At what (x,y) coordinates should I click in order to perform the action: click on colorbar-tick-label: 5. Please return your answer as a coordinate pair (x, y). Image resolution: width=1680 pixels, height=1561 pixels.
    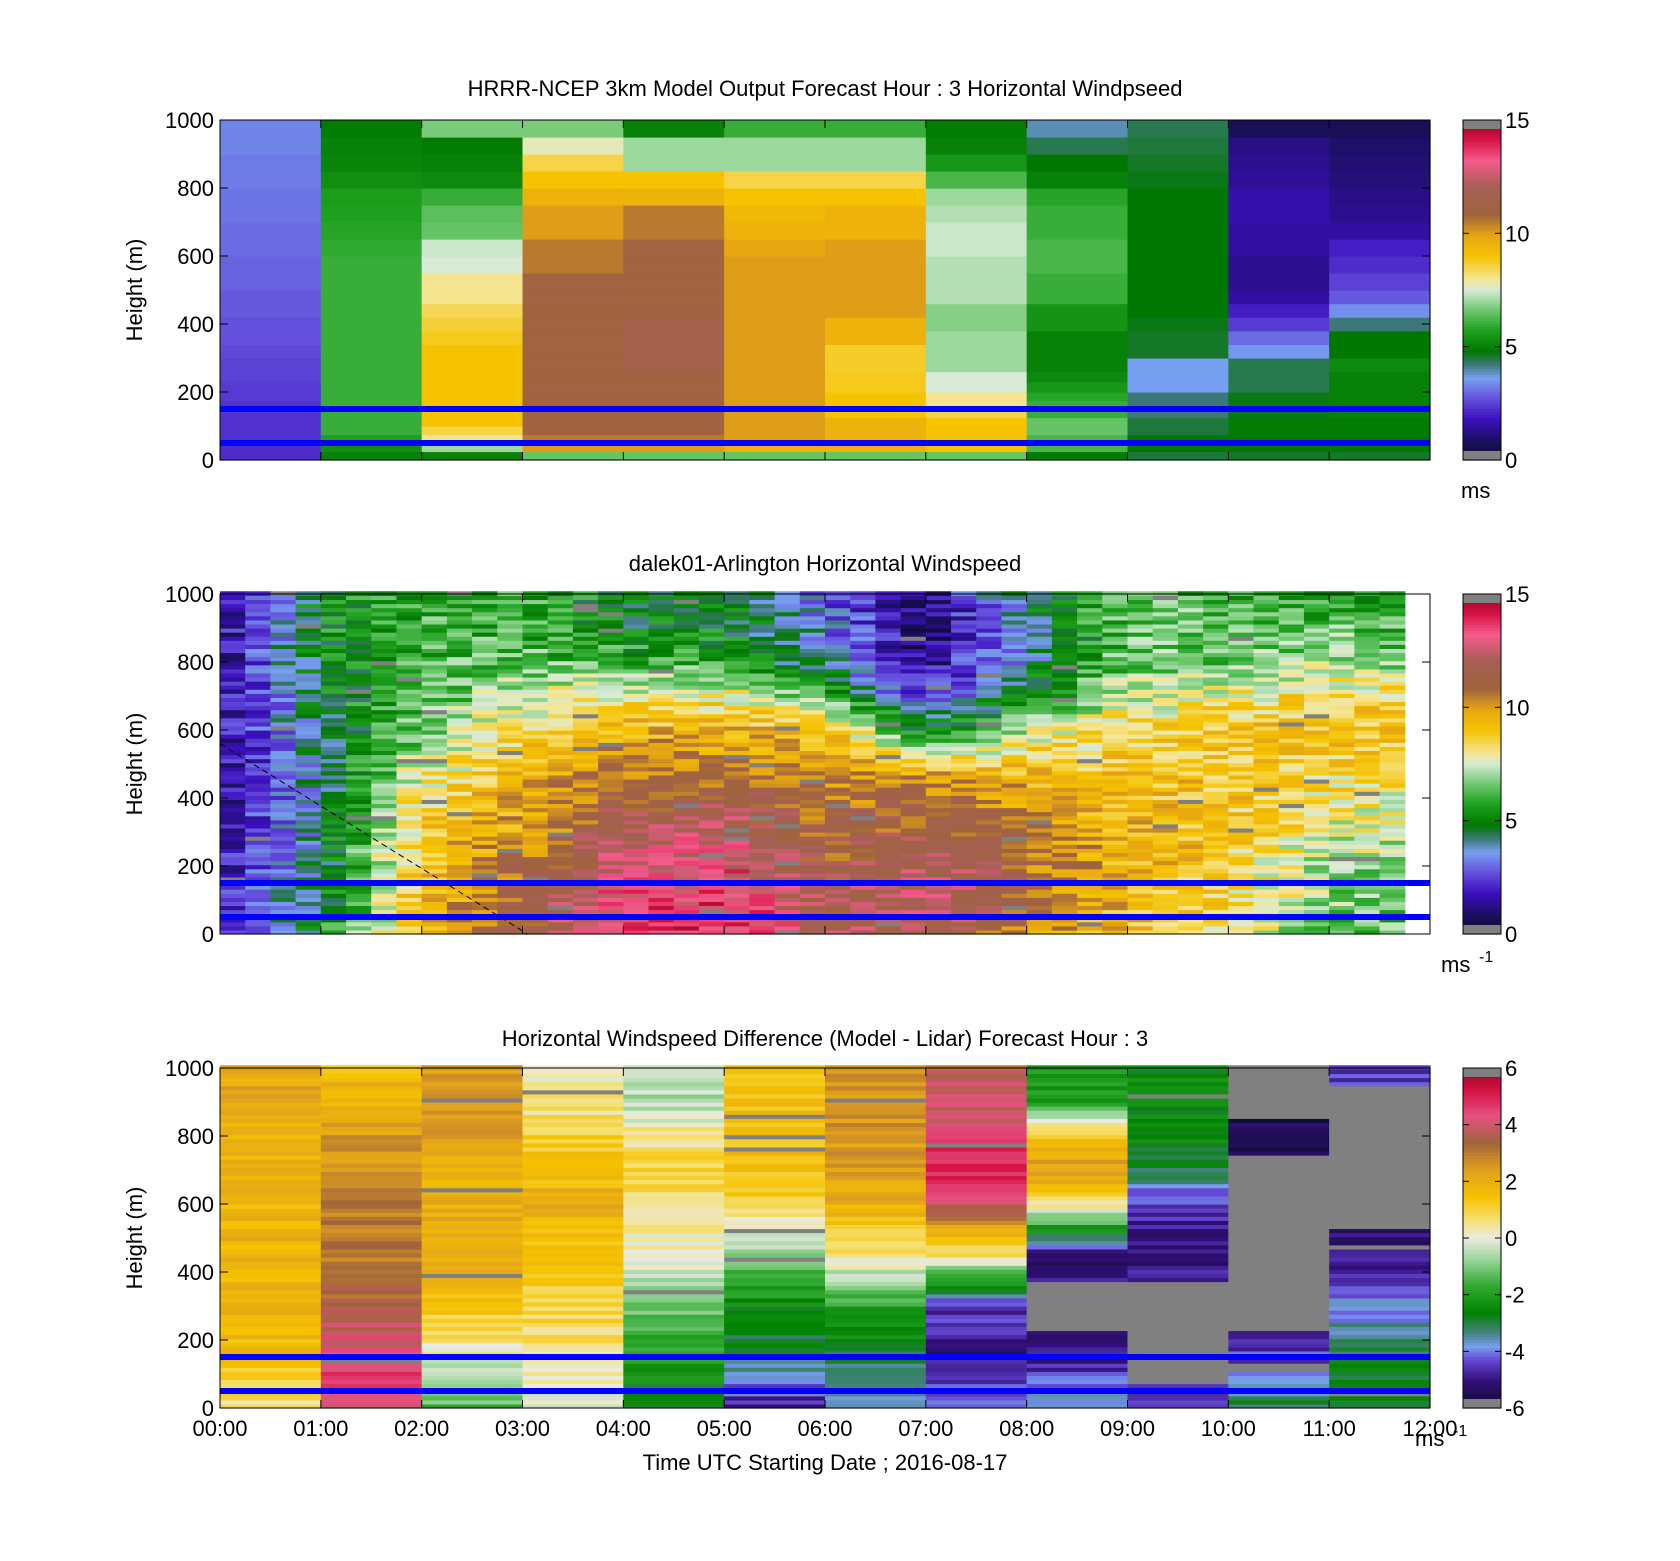
    Looking at the image, I should click on (1511, 347).